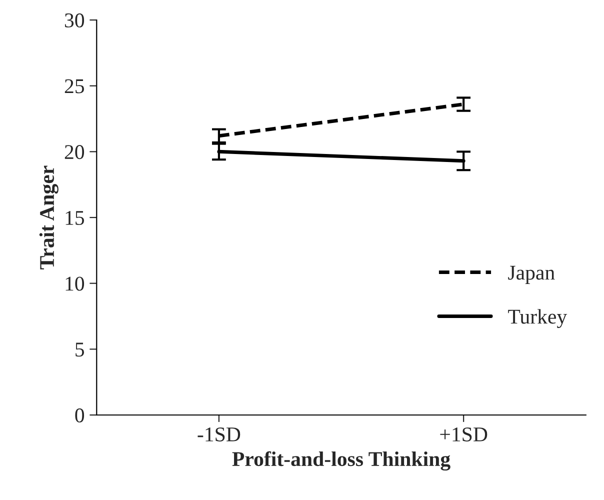 The image size is (604, 500). I want to click on x-axis-title: Profit-and-loss Thinking, so click(341, 461).